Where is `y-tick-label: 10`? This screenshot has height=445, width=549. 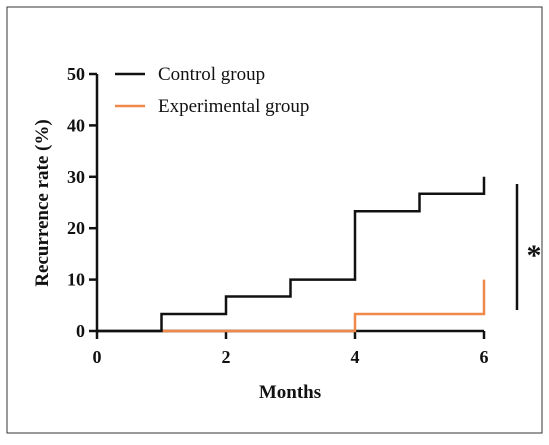
y-tick-label: 10 is located at coordinates (76, 280).